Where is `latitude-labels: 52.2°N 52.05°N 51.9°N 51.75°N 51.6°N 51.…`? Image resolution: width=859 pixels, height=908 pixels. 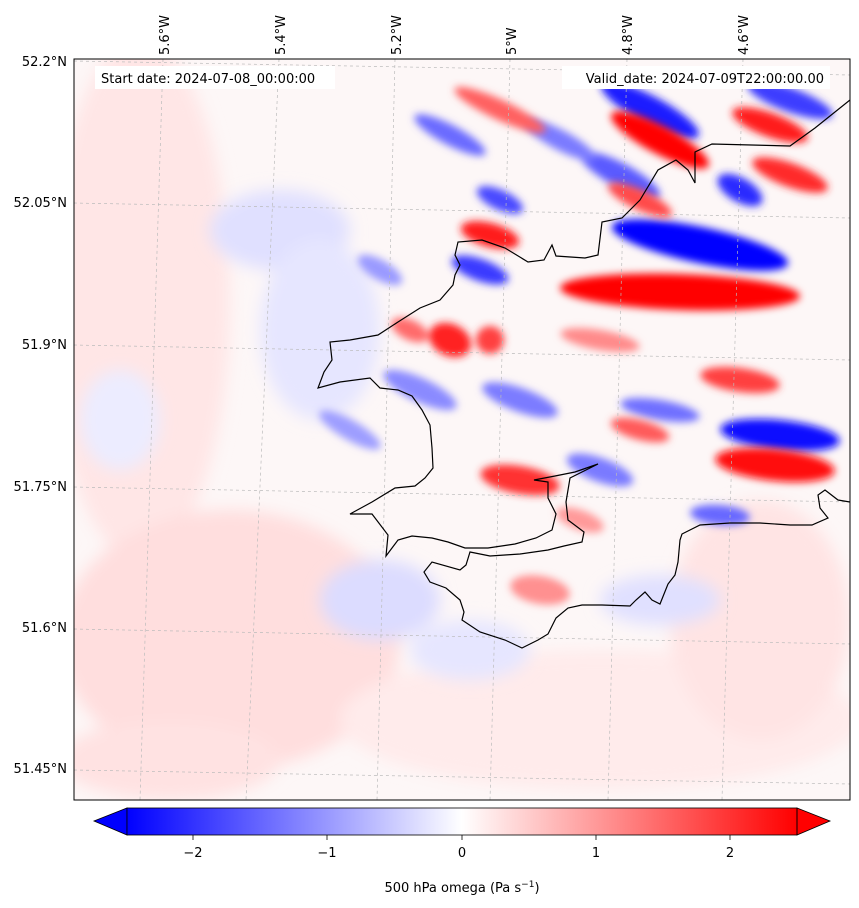
latitude-labels: 52.2°N 52.05°N 51.9°N 51.75°N 51.6°N 51.… is located at coordinates (40, 416).